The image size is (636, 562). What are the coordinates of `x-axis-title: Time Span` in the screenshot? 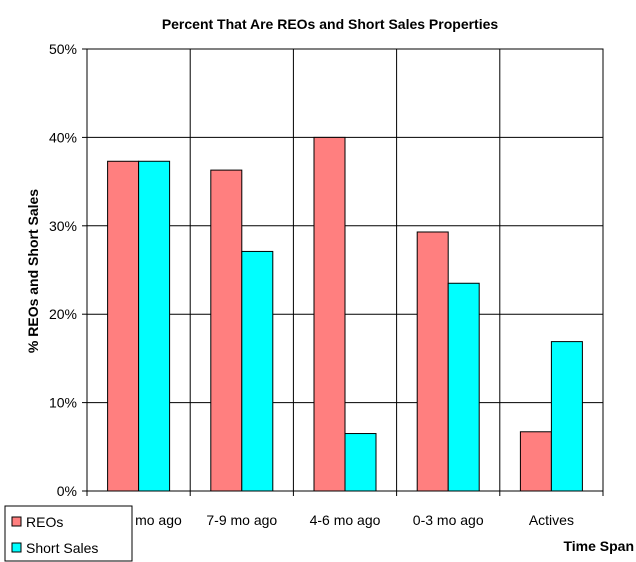 It's located at (598, 546).